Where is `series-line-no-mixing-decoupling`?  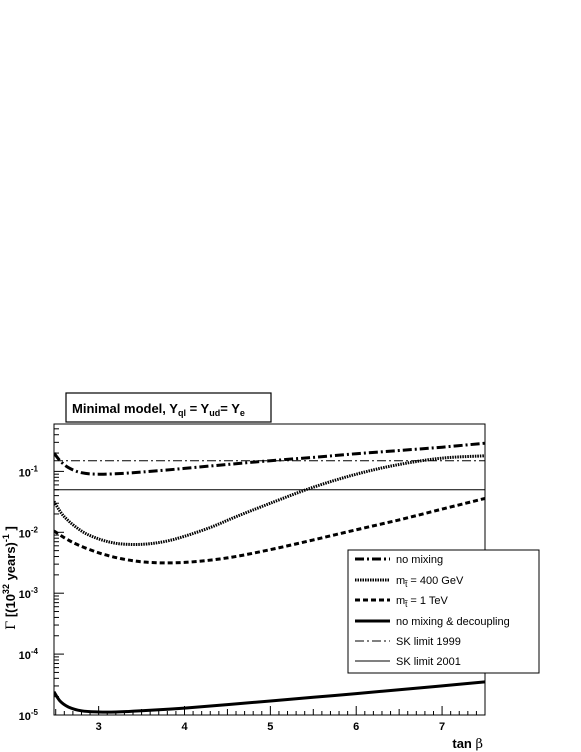 series-line-no-mixing-decoupling is located at coordinates (269, 697).